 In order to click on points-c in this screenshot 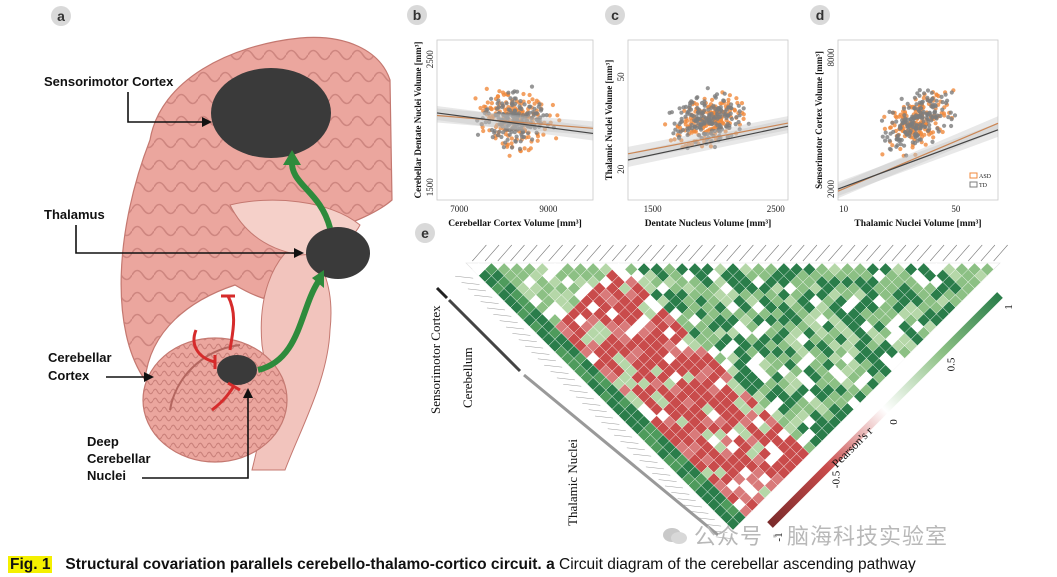, I will do `click(707, 118)`.